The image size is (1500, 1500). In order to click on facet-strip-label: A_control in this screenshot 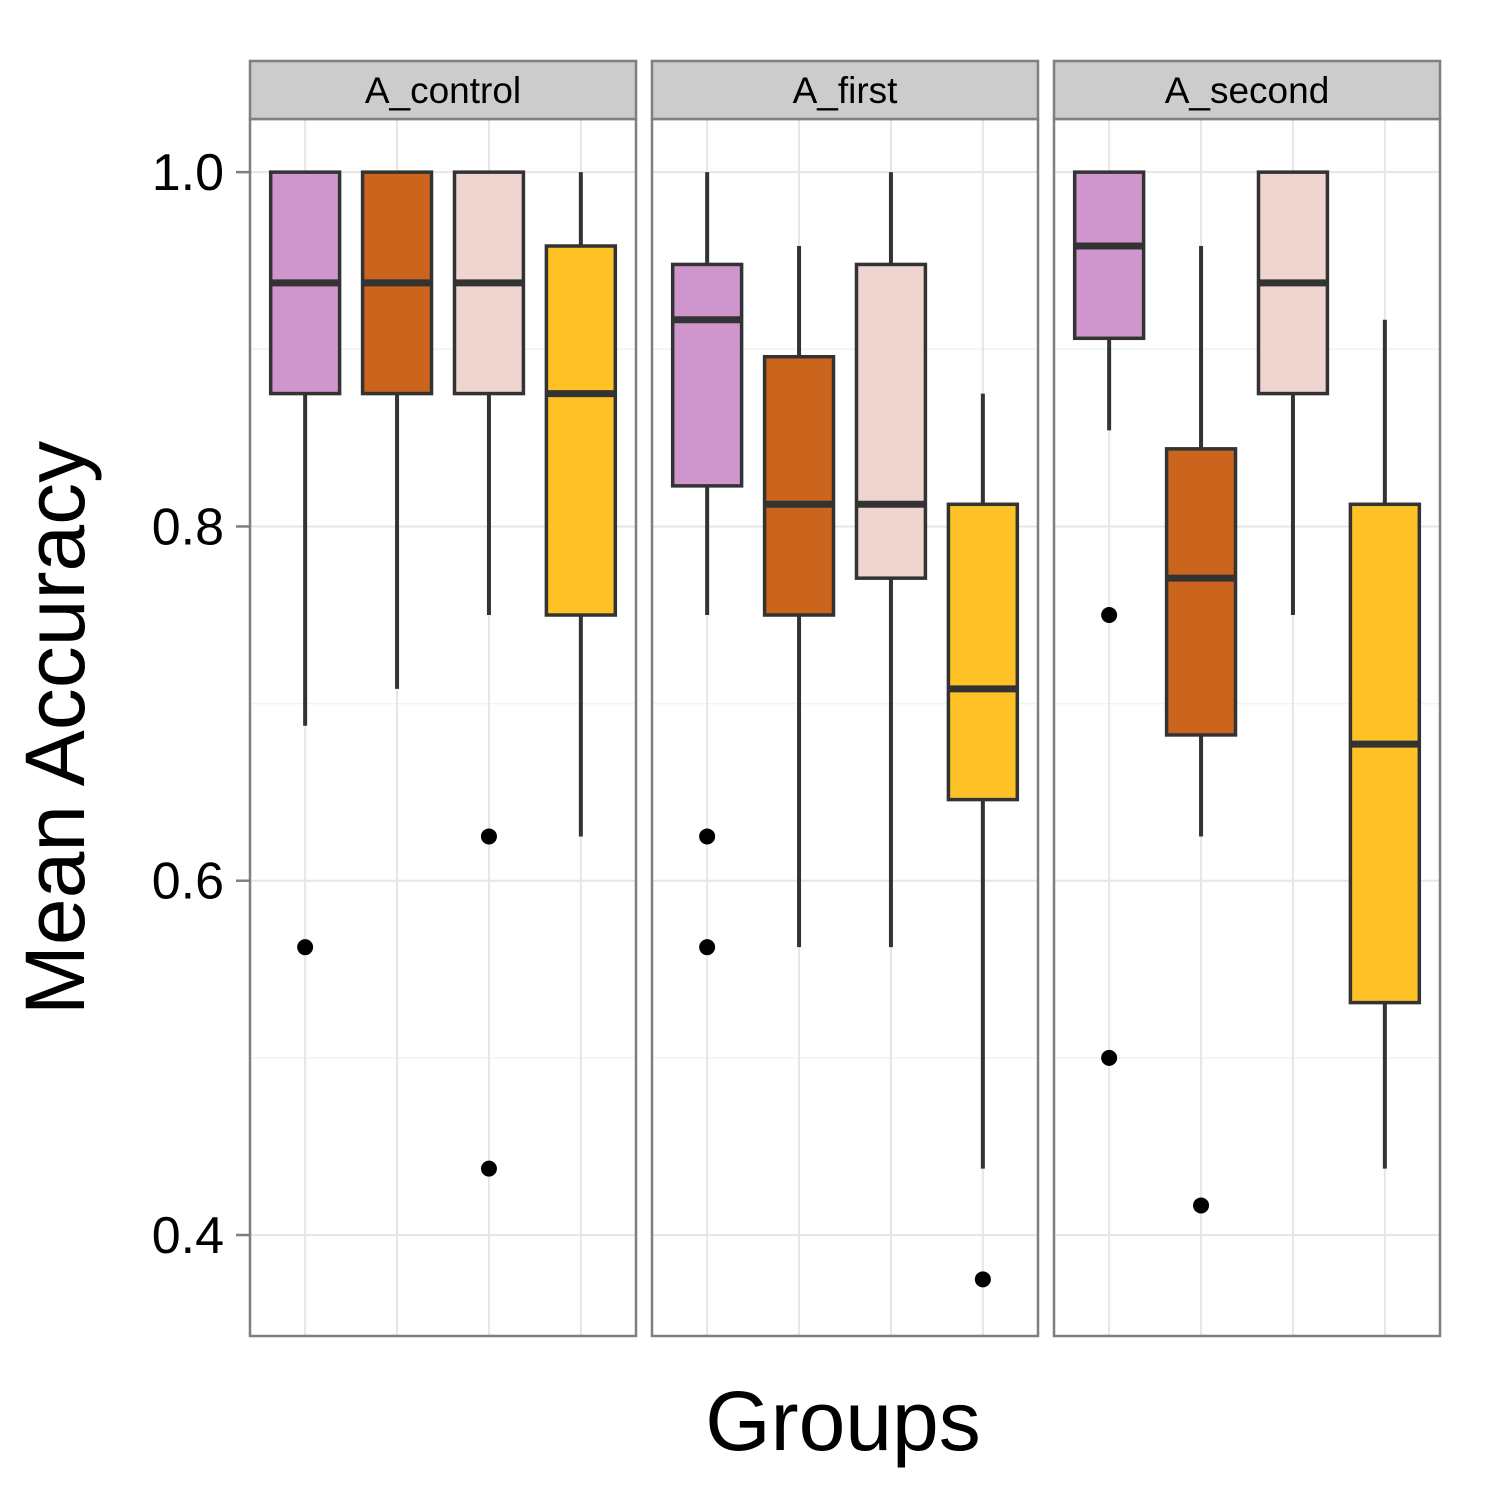, I will do `click(443, 90)`.